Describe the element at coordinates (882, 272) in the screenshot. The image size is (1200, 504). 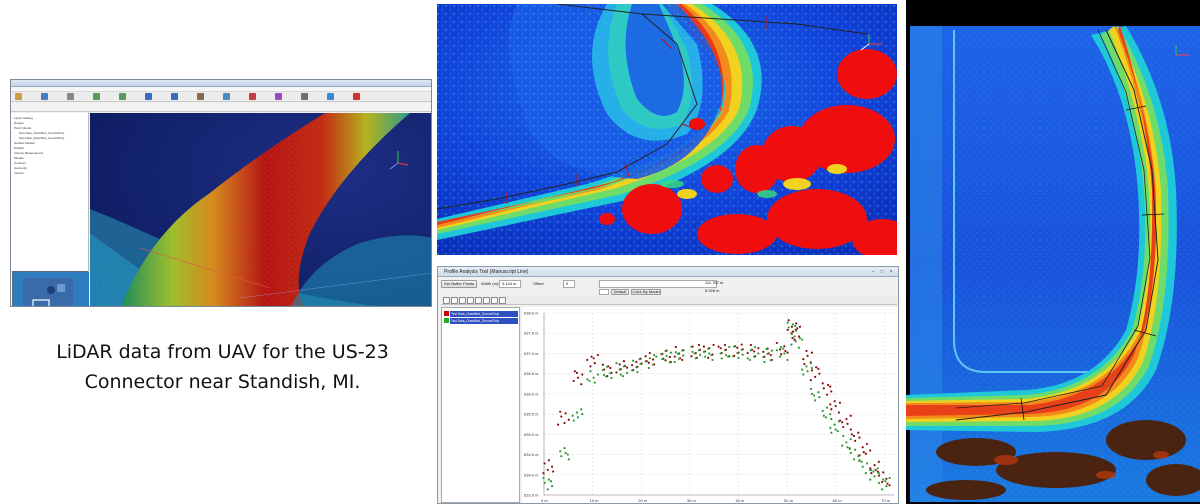
I see `maximize-icon: □` at that location.